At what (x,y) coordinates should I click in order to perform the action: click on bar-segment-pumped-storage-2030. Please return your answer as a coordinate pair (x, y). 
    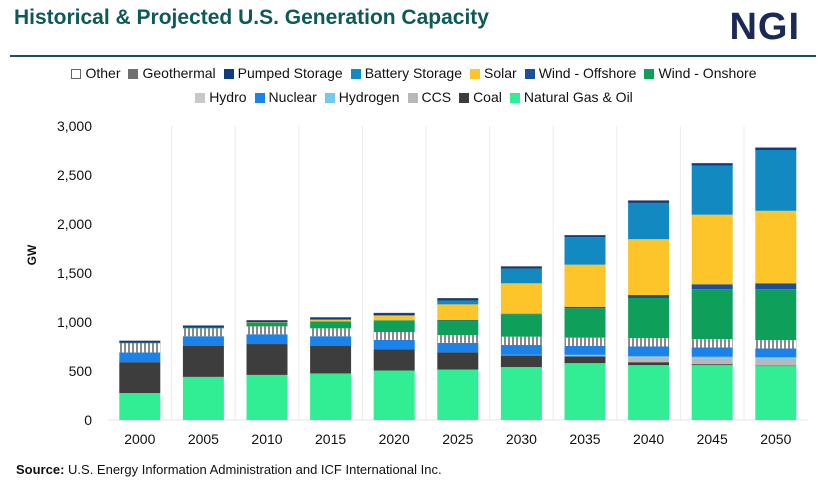
    Looking at the image, I should click on (521, 267).